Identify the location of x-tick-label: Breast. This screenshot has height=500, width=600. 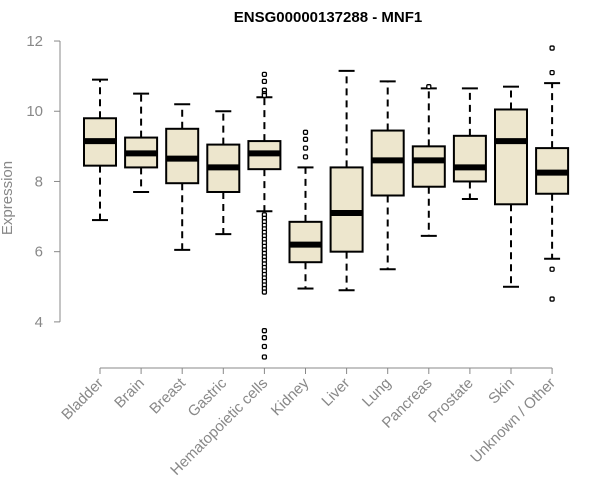
(167, 395).